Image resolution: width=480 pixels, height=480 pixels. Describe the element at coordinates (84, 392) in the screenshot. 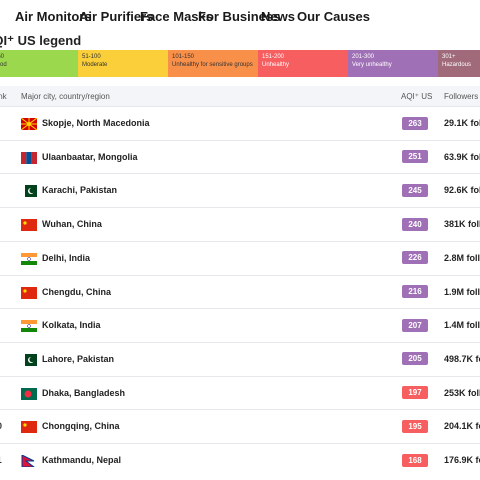

I see `city-name: Dhaka, Bangladesh` at that location.